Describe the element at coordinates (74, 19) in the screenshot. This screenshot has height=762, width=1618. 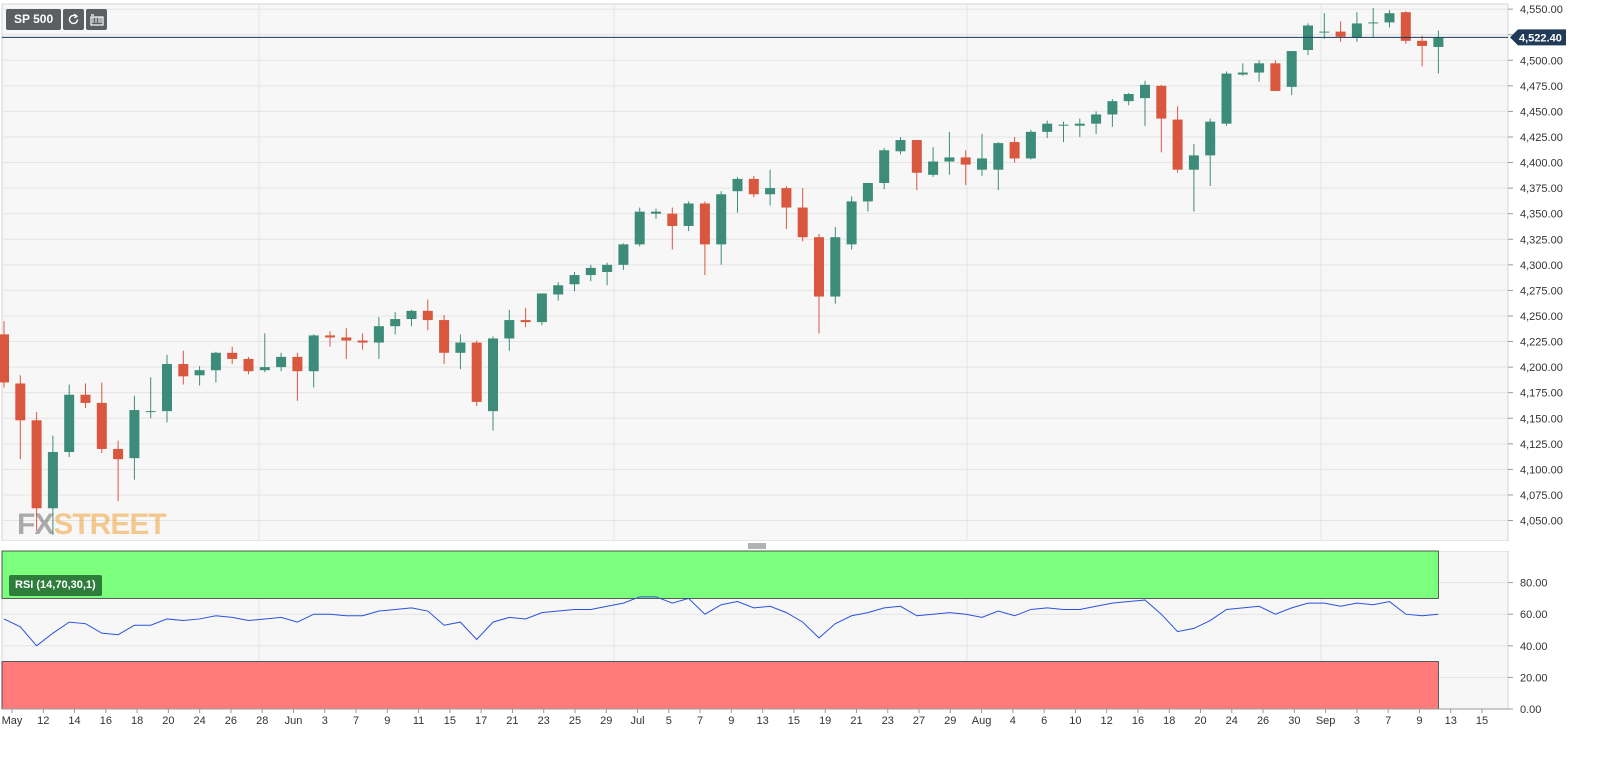
I see `refresh-icon` at that location.